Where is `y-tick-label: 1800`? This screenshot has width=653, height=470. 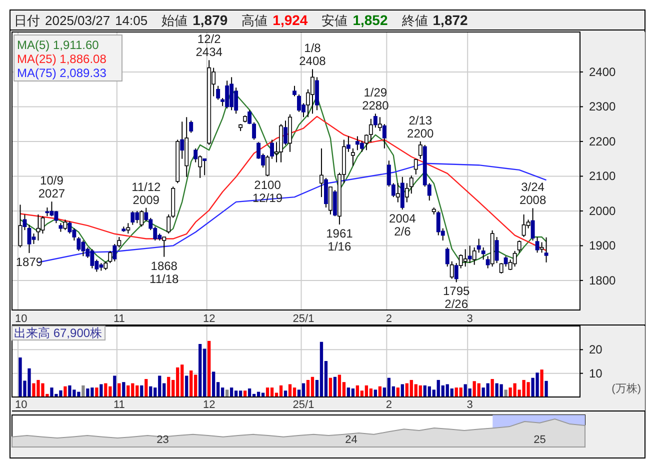 y-tick-label: 1800 is located at coordinates (602, 280).